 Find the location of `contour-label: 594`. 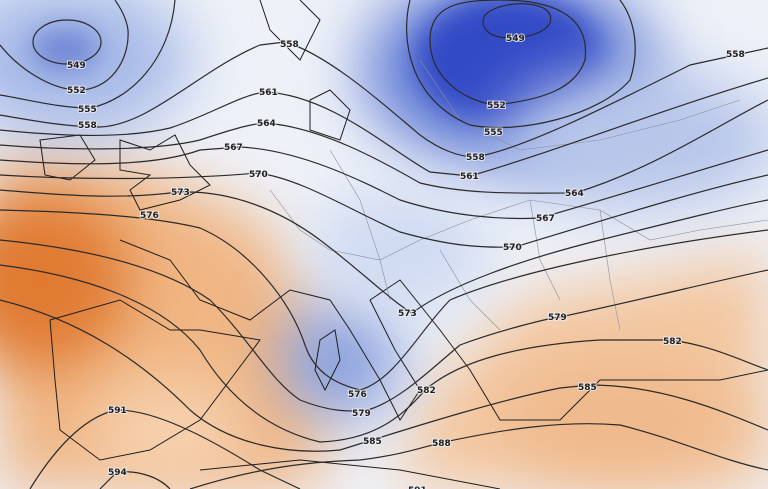

contour-label: 594 is located at coordinates (117, 473).